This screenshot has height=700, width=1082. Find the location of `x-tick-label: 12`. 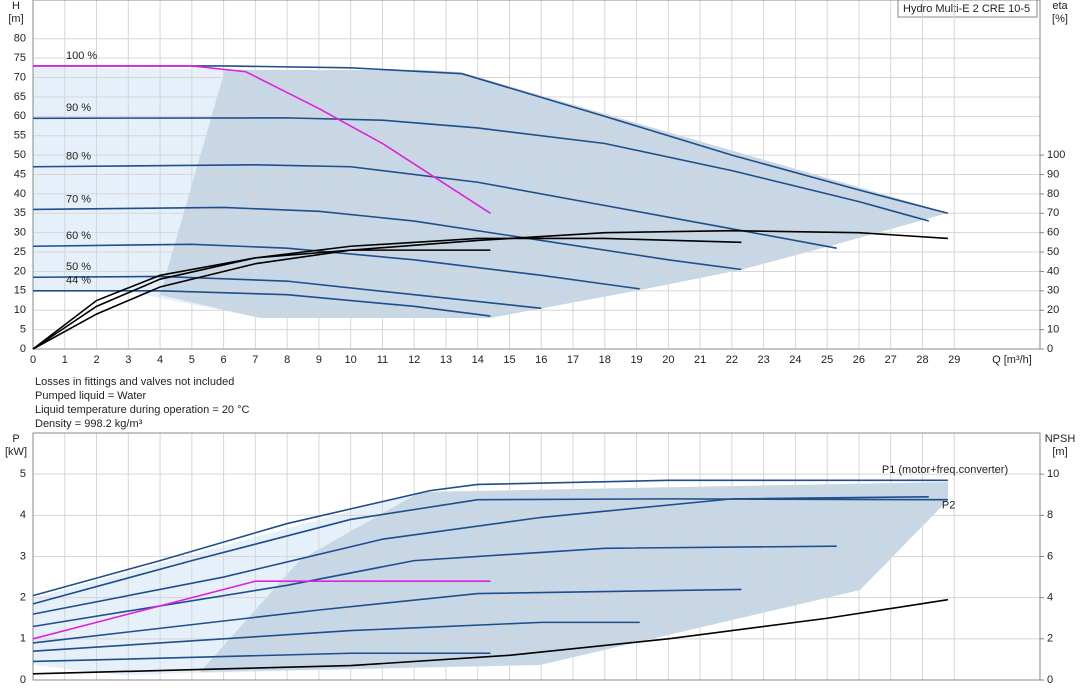

x-tick-label: 12 is located at coordinates (414, 360).